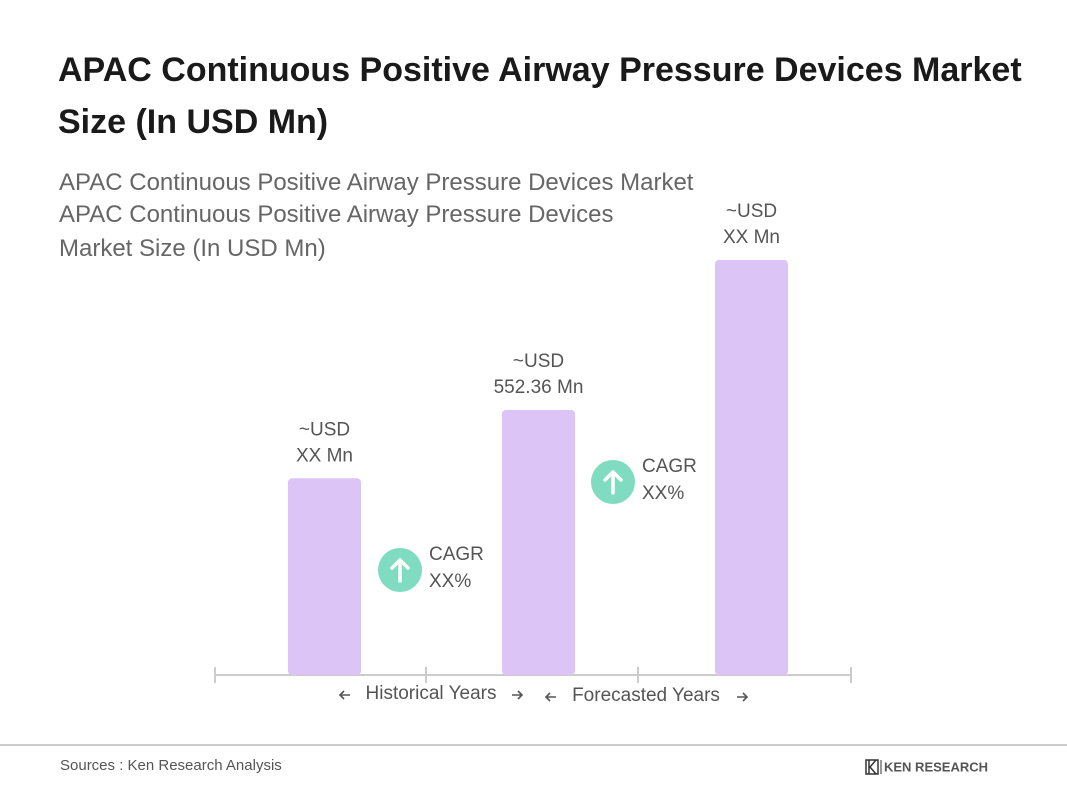 This screenshot has width=1067, height=800. Describe the element at coordinates (539, 387) in the screenshot. I see `value-label: 552.36 Mn` at that location.